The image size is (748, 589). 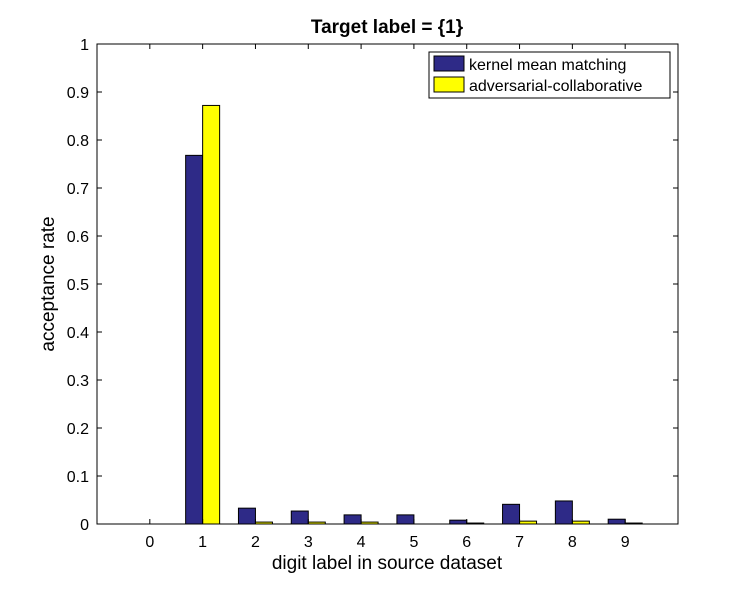 I want to click on y-tick-label-10: 1, so click(x=84, y=45).